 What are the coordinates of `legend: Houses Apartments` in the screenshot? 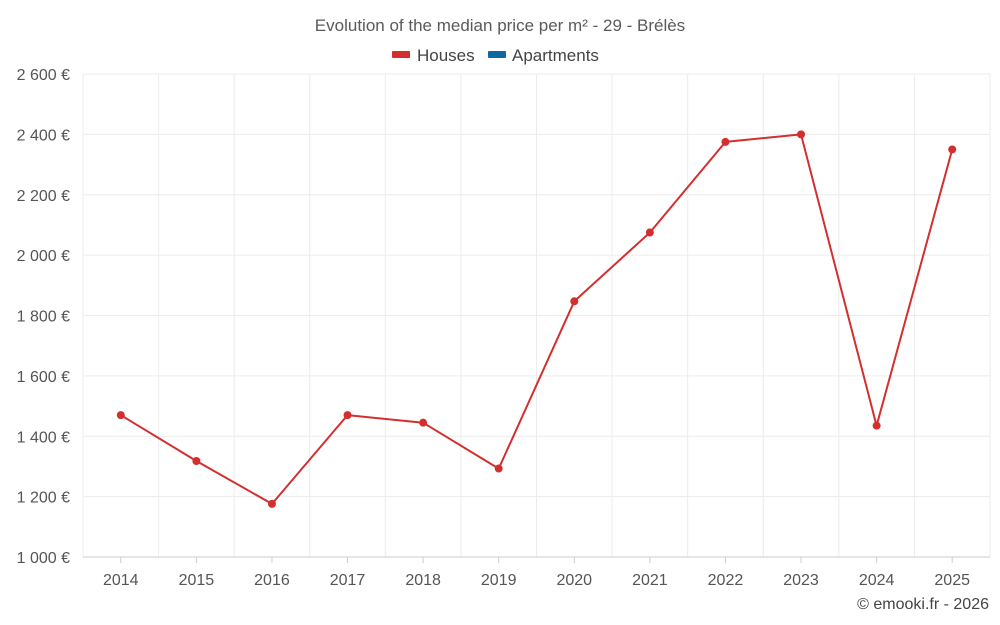 It's located at (495, 55).